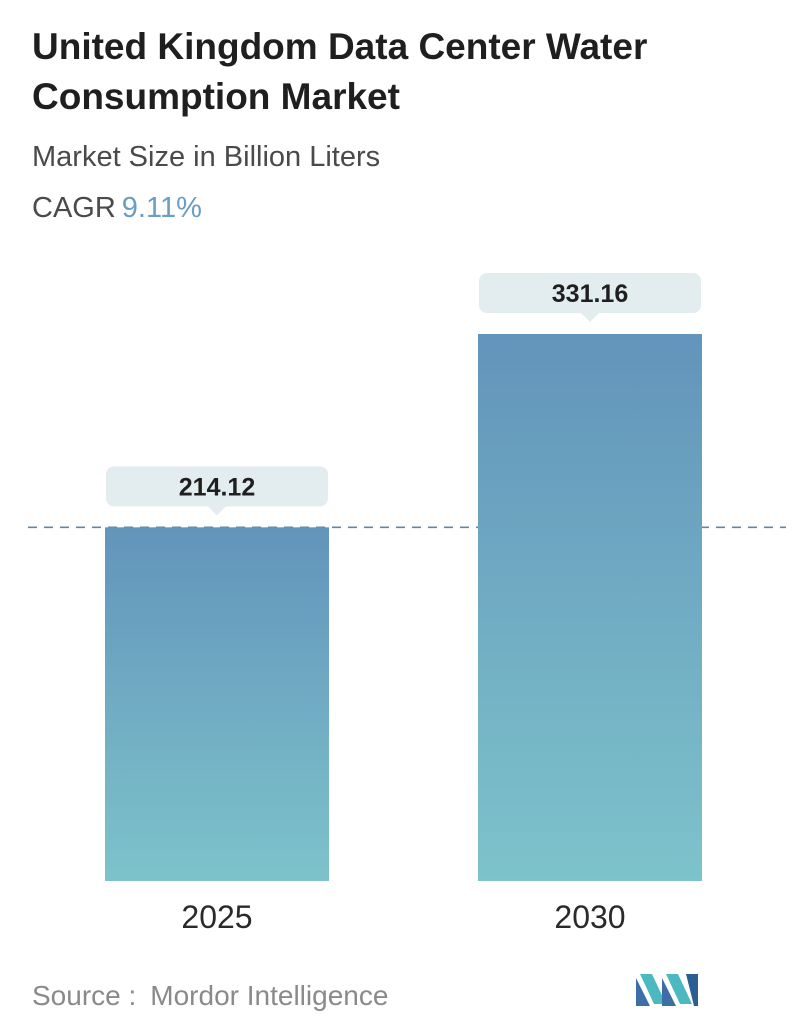 The image size is (796, 1034). What do you see at coordinates (216, 917) in the screenshot?
I see `x-tick-label-2025: 2025` at bounding box center [216, 917].